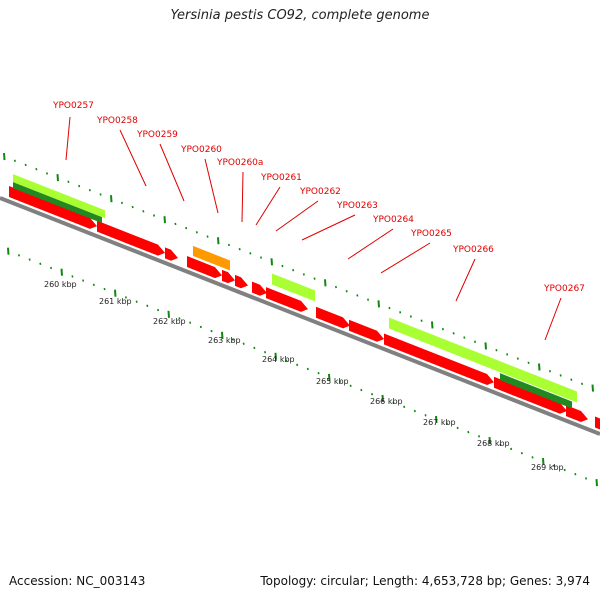 This screenshot has width=600, height=600. Describe the element at coordinates (115, 301) in the screenshot. I see `kbp-label: 261 kbp` at that location.